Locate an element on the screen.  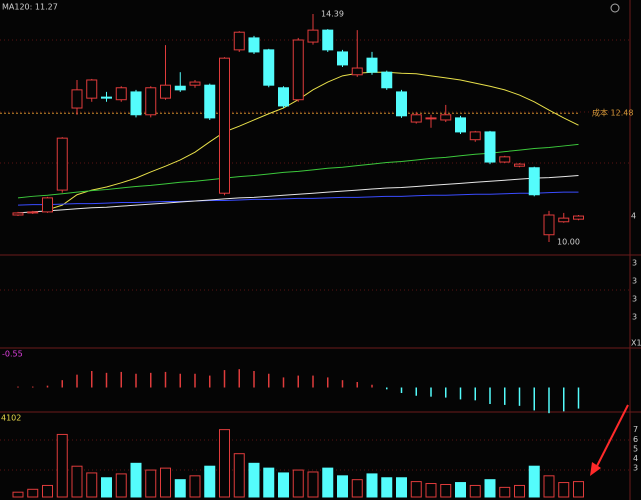
volume-label: 4102 is located at coordinates (11, 418).